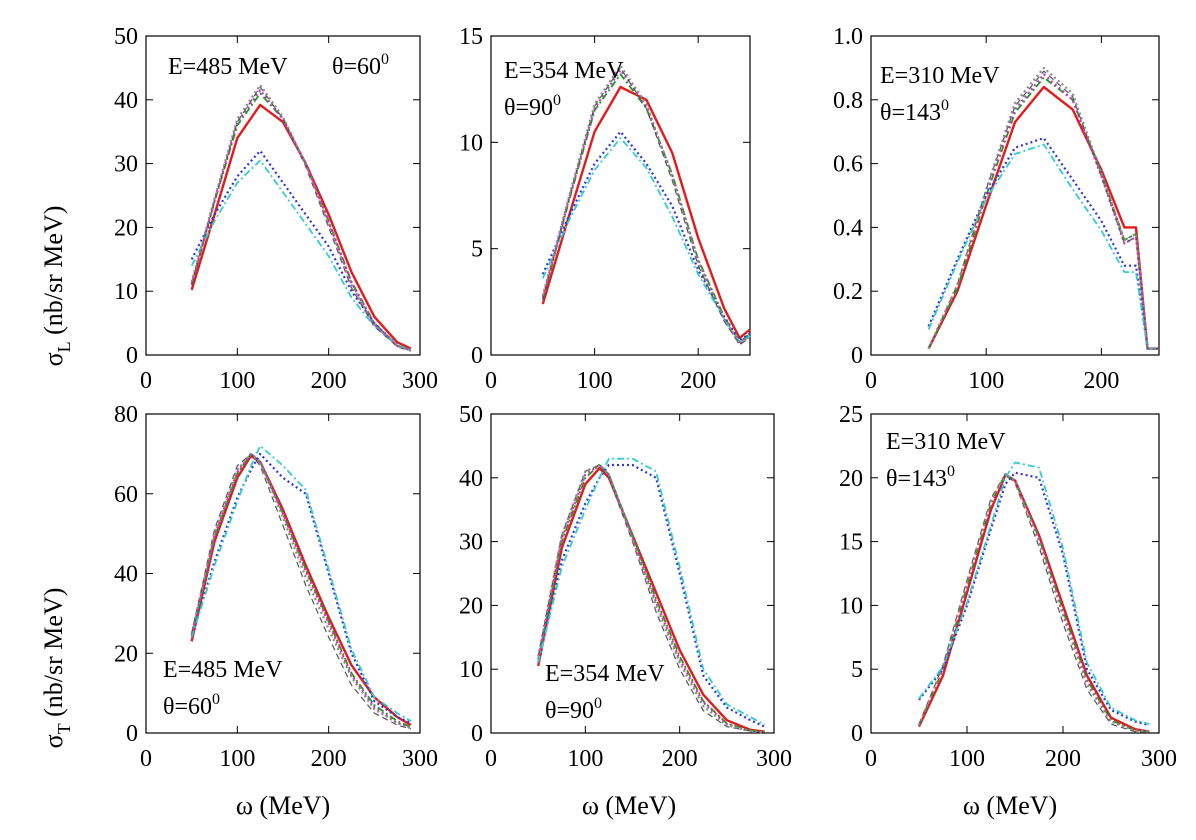 The image size is (1196, 840). What do you see at coordinates (53, 359) in the screenshot?
I see `ylabel-top-main: σ` at bounding box center [53, 359].